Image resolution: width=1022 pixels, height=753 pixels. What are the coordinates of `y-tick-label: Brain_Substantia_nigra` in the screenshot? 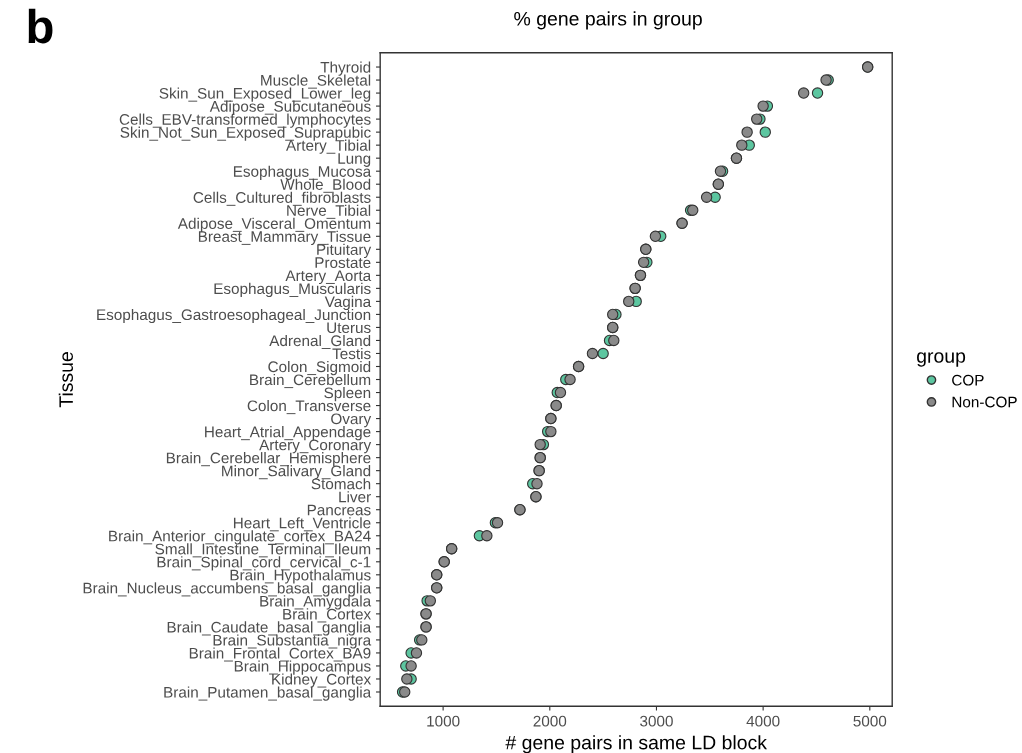 It's located at (292, 641).